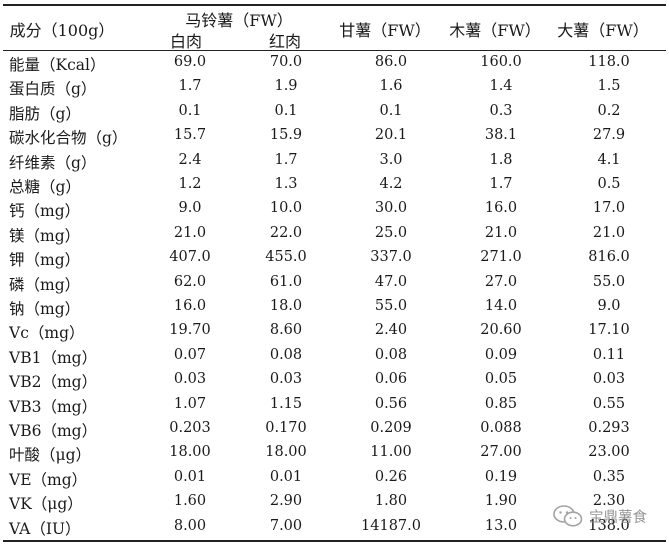  I want to click on table-cell: 1.6, so click(391, 86).